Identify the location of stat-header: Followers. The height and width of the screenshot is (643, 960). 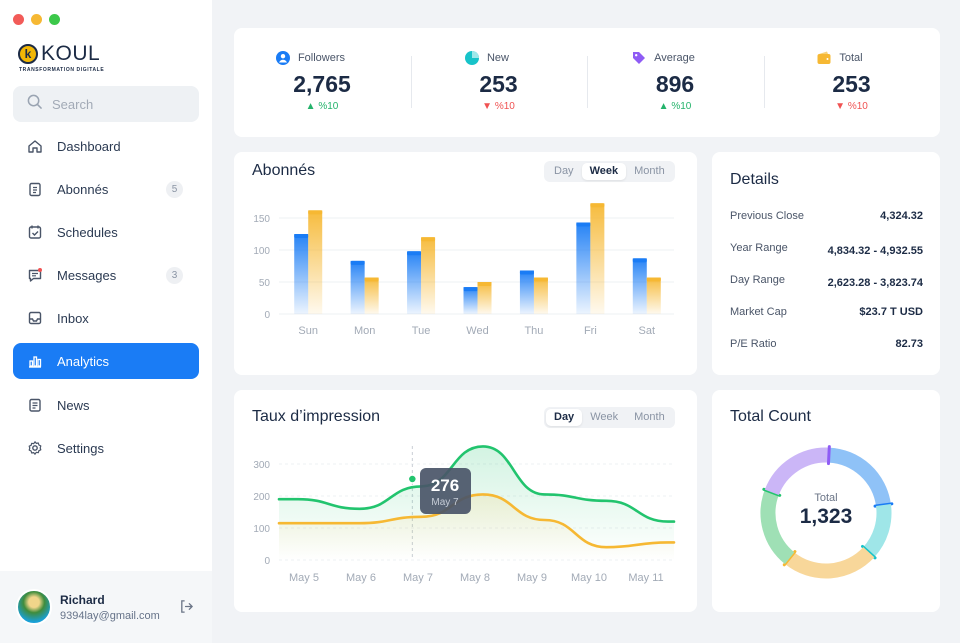
(322, 58).